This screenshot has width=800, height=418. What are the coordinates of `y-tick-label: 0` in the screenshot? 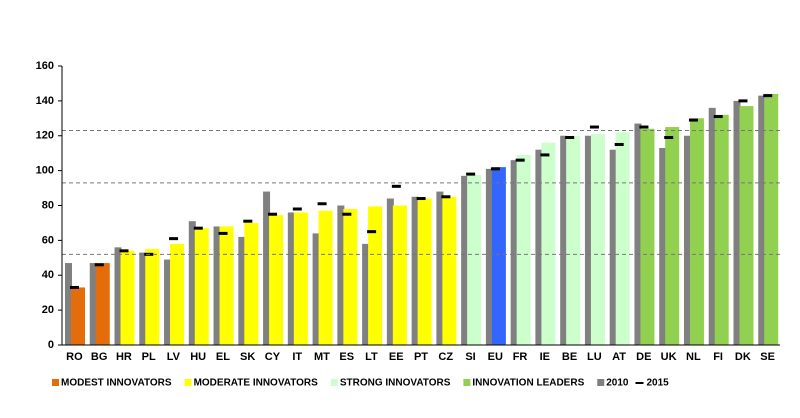 It's located at (51, 345).